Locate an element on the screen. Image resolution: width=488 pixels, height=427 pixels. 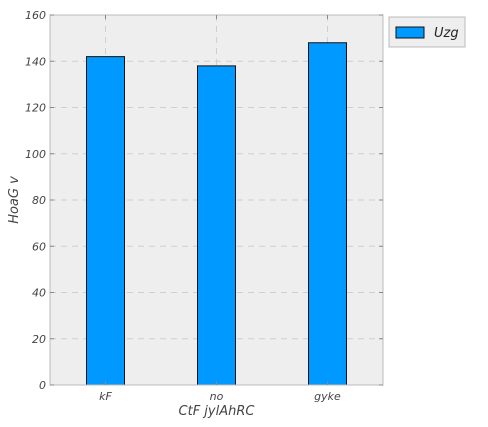
legend-label: Uzg is located at coordinates (446, 33).